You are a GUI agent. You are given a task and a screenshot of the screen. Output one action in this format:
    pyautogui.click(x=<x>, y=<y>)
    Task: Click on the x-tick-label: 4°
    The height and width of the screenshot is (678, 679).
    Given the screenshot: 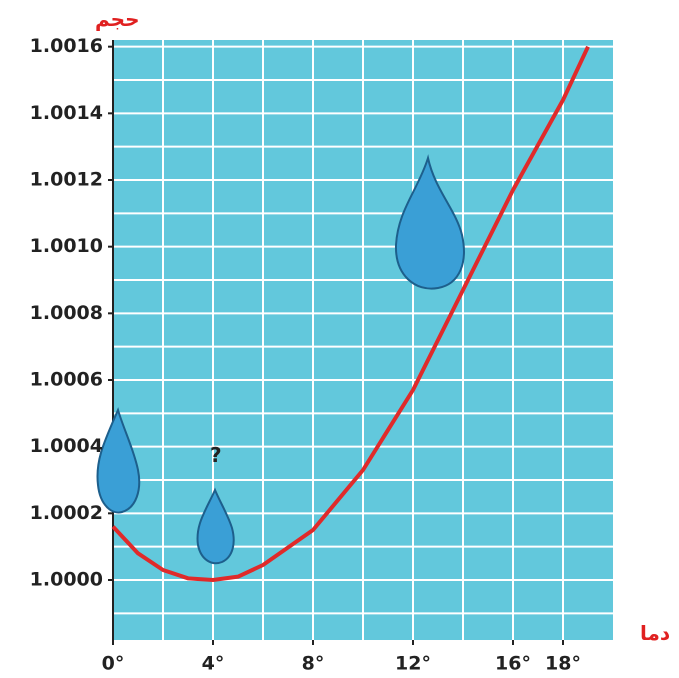 What is the action you would take?
    pyautogui.click(x=213, y=664)
    